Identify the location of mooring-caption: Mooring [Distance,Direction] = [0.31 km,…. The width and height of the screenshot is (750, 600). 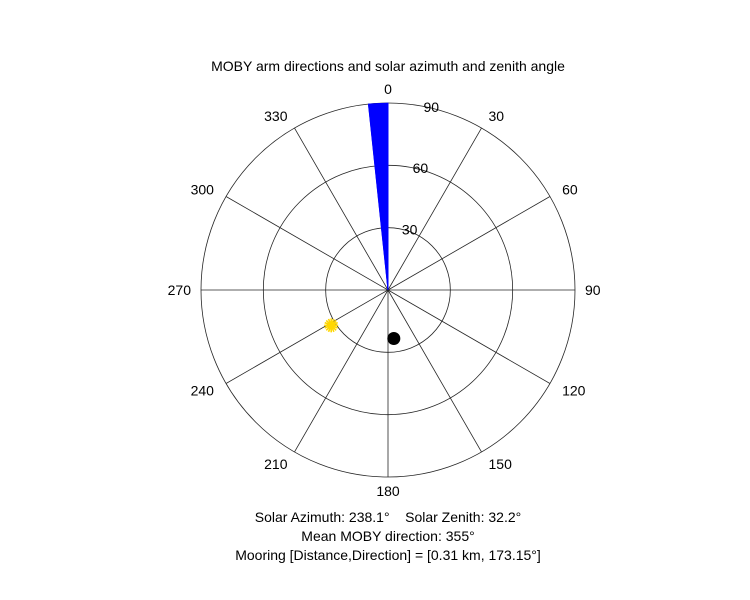
(388, 555).